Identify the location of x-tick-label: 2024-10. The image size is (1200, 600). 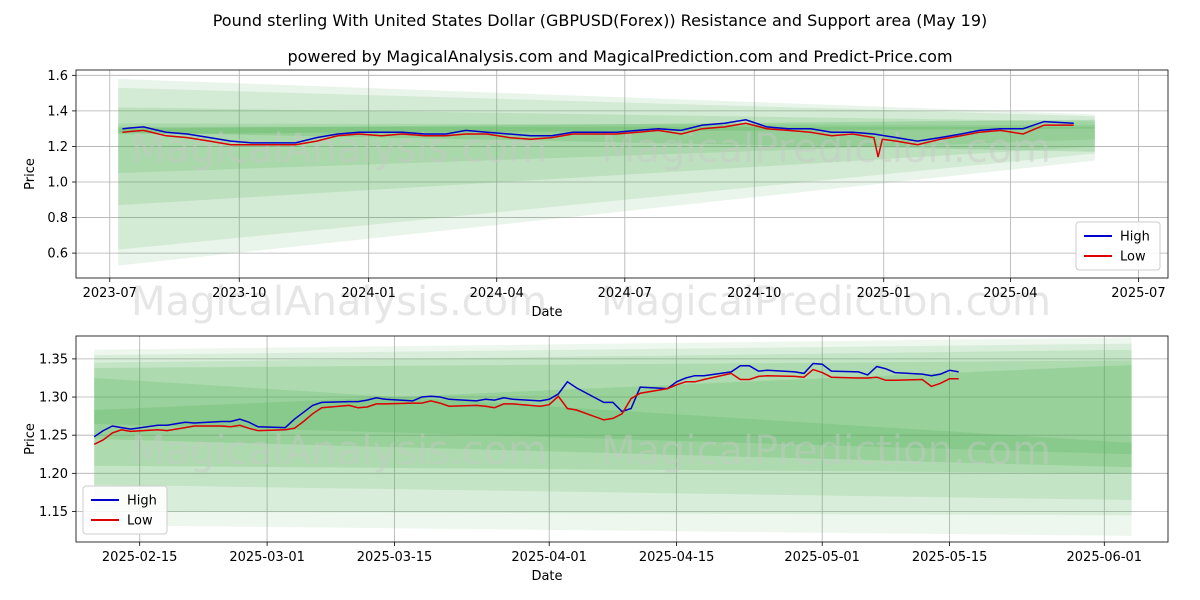
(754, 293).